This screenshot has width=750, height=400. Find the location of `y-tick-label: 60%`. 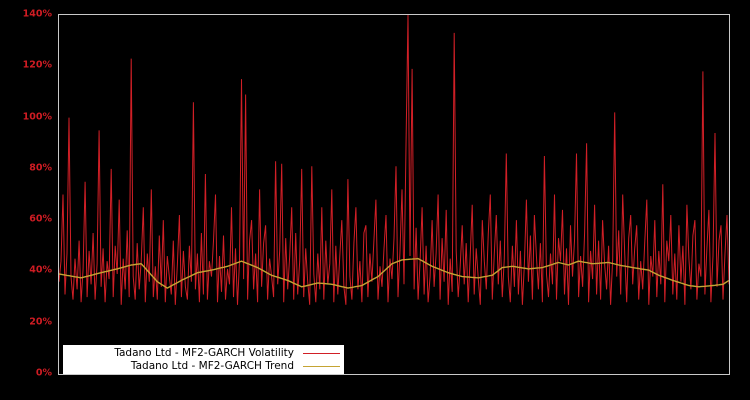

y-tick-label: 60% is located at coordinates (40, 219).